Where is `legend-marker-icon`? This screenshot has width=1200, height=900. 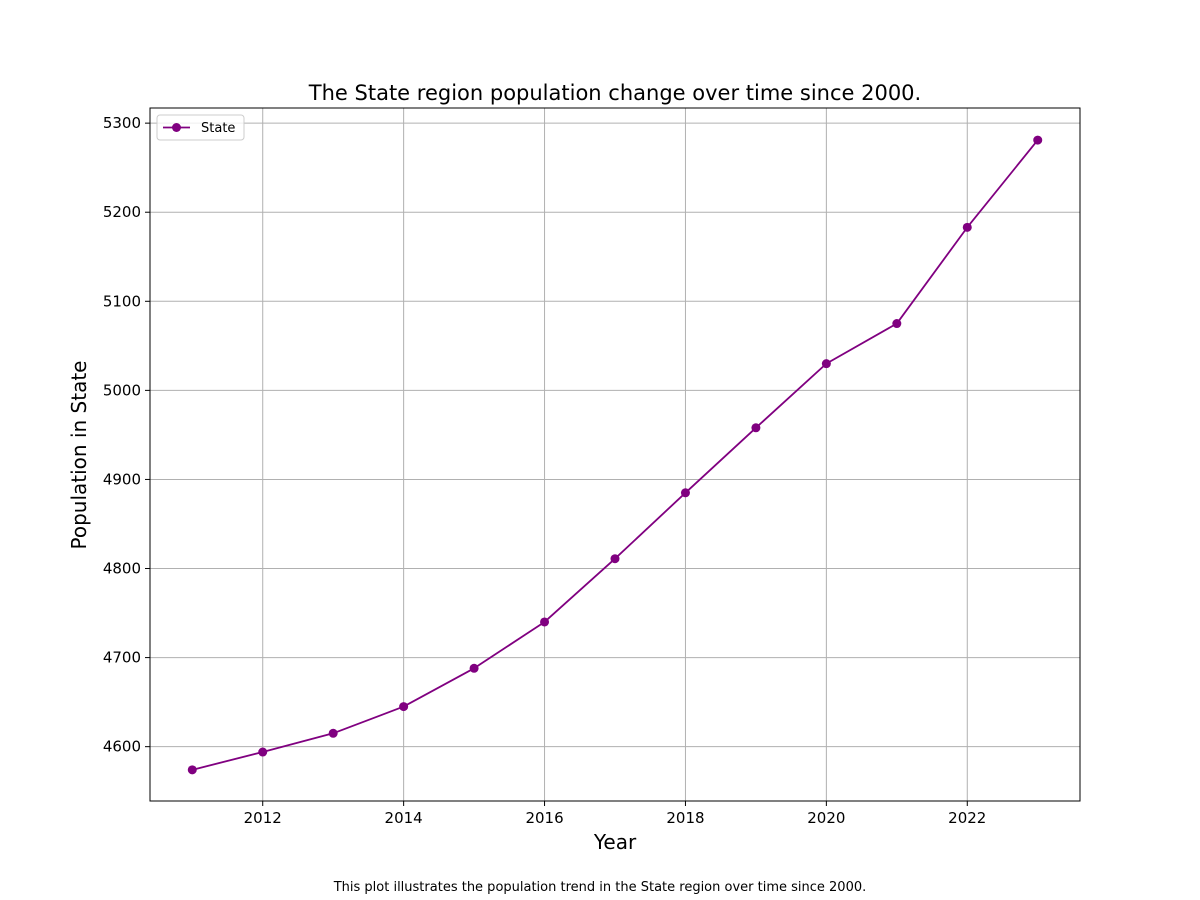 legend-marker-icon is located at coordinates (176, 127).